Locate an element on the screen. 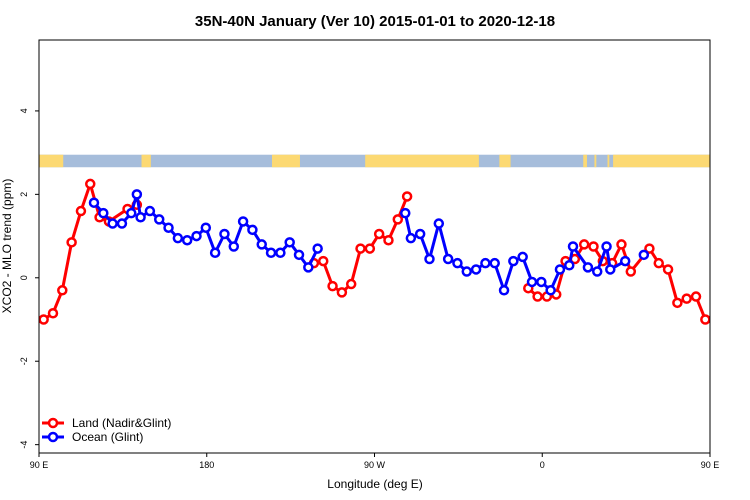 This screenshot has height=500, width=750. legend-land-label: Land (Nadir&Glint) is located at coordinates (121, 423).